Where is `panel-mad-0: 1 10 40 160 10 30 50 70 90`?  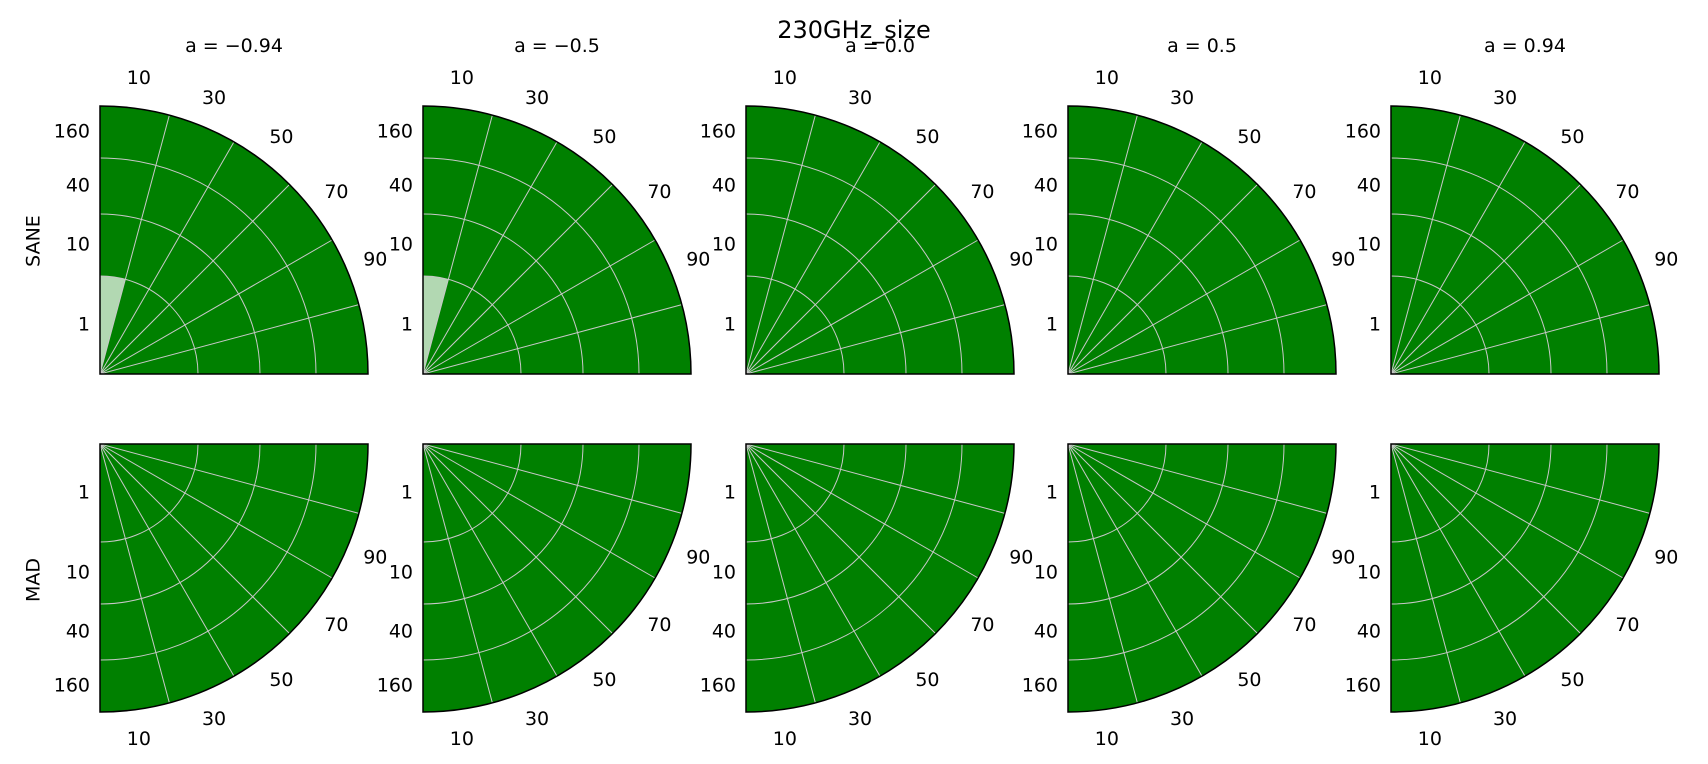
panel-mad-0: 1 10 40 160 10 30 50 70 90 is located at coordinates (220, 596).